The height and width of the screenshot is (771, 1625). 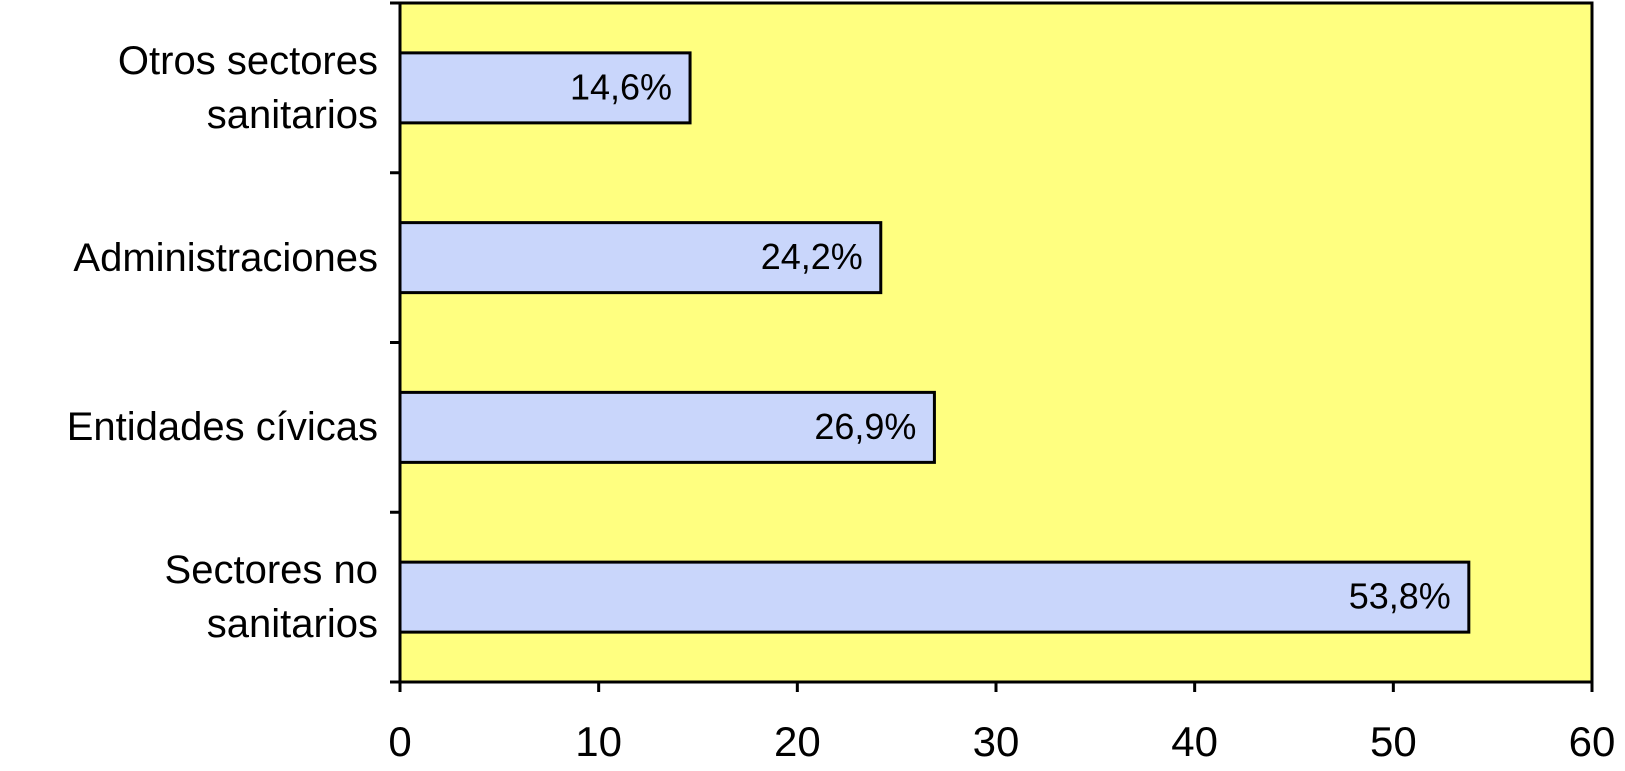 What do you see at coordinates (1393, 741) in the screenshot?
I see `x-tick-label: 50` at bounding box center [1393, 741].